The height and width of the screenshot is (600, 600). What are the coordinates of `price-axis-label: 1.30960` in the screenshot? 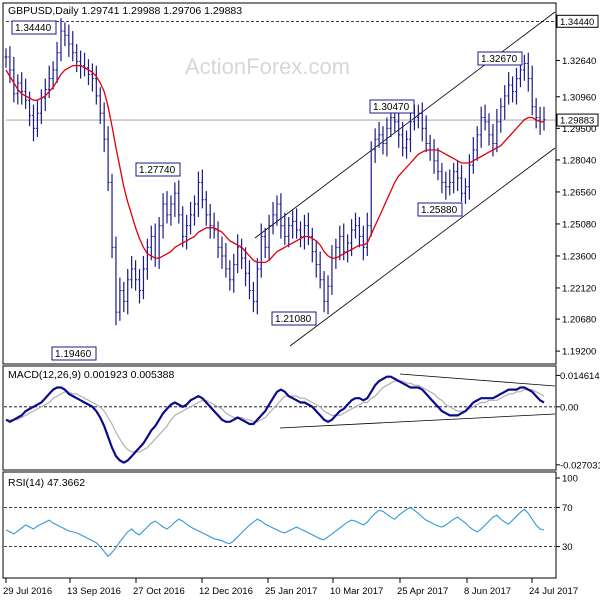 It's located at (579, 97).